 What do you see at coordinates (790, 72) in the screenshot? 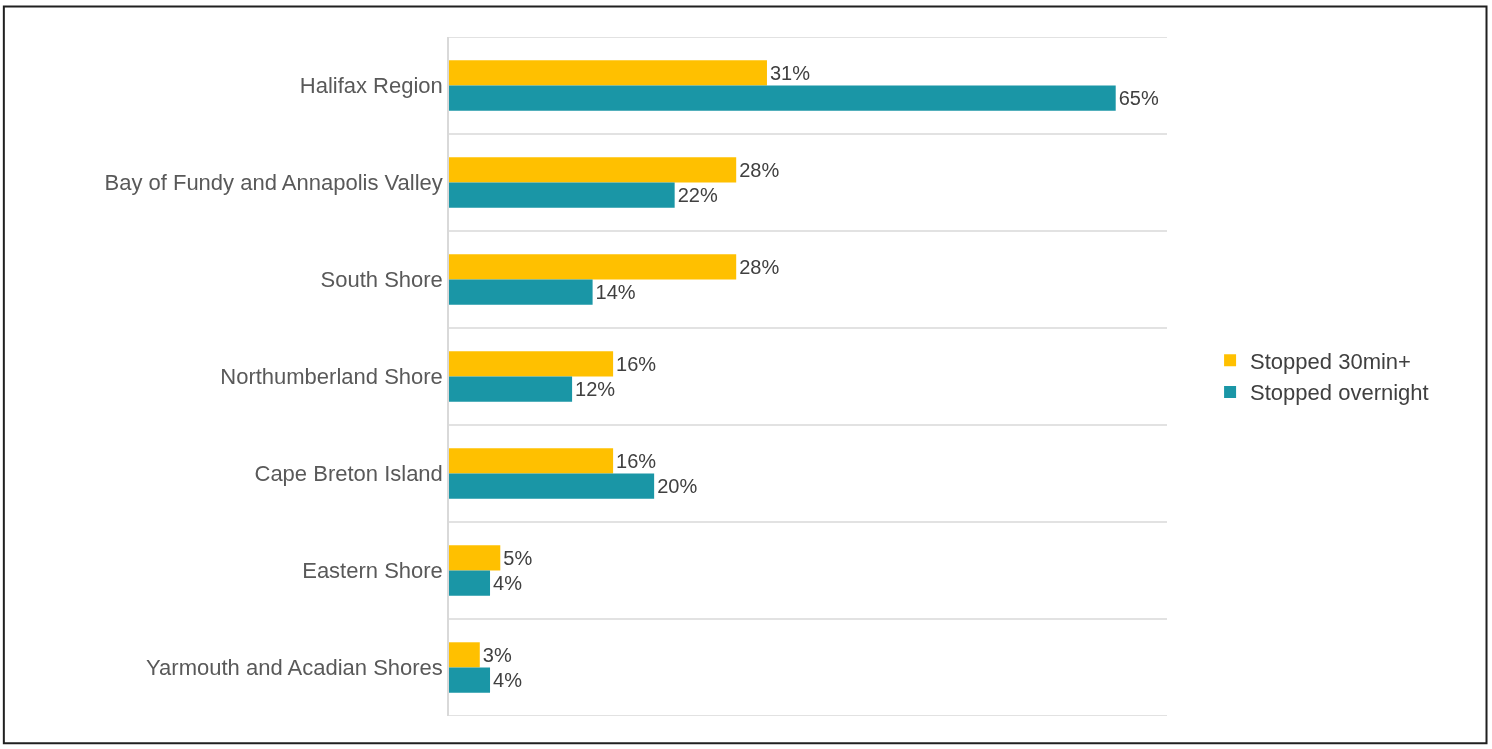
I see `data-label: 31%` at bounding box center [790, 72].